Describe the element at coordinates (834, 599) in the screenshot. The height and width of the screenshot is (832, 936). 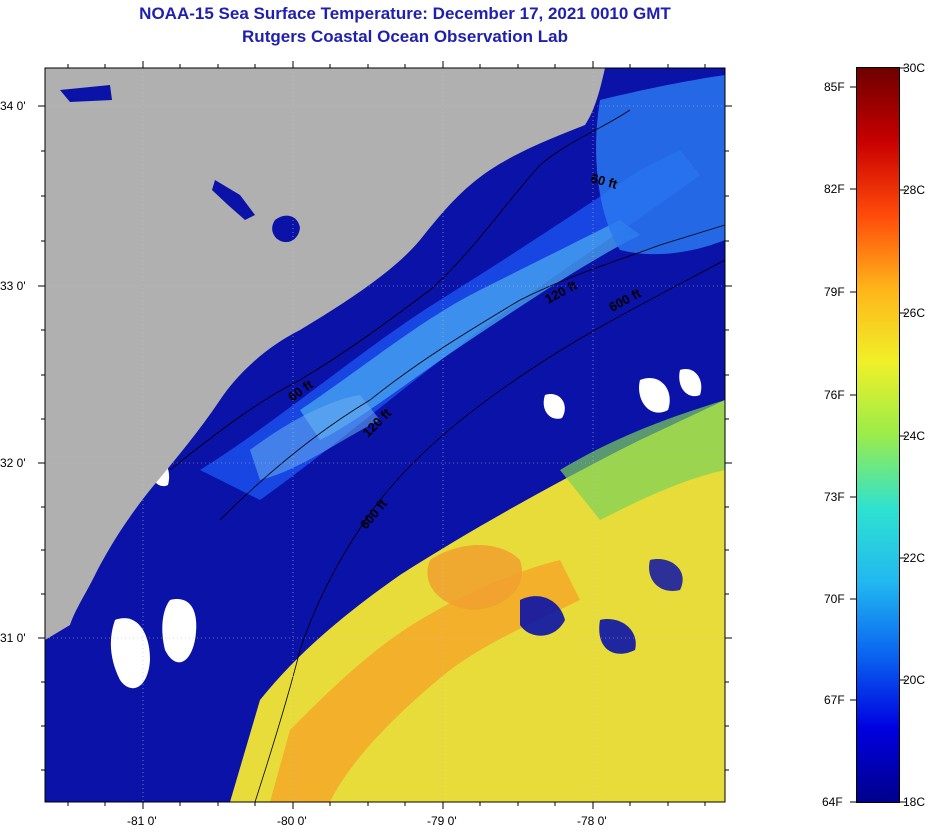
I see `colorbar-f-label: 70F` at that location.